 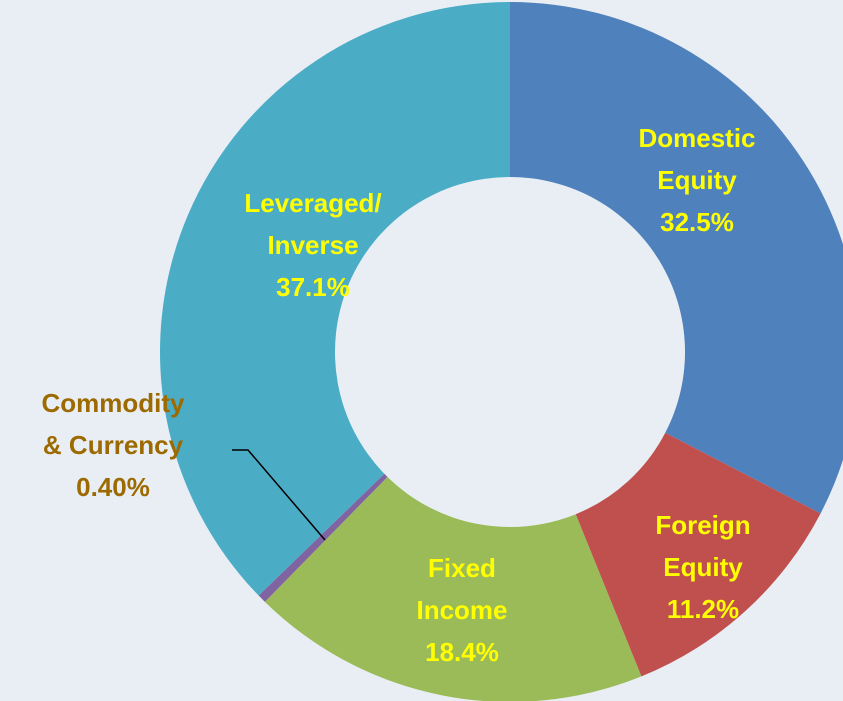 I want to click on value-label: 18.4%, so click(x=462, y=652).